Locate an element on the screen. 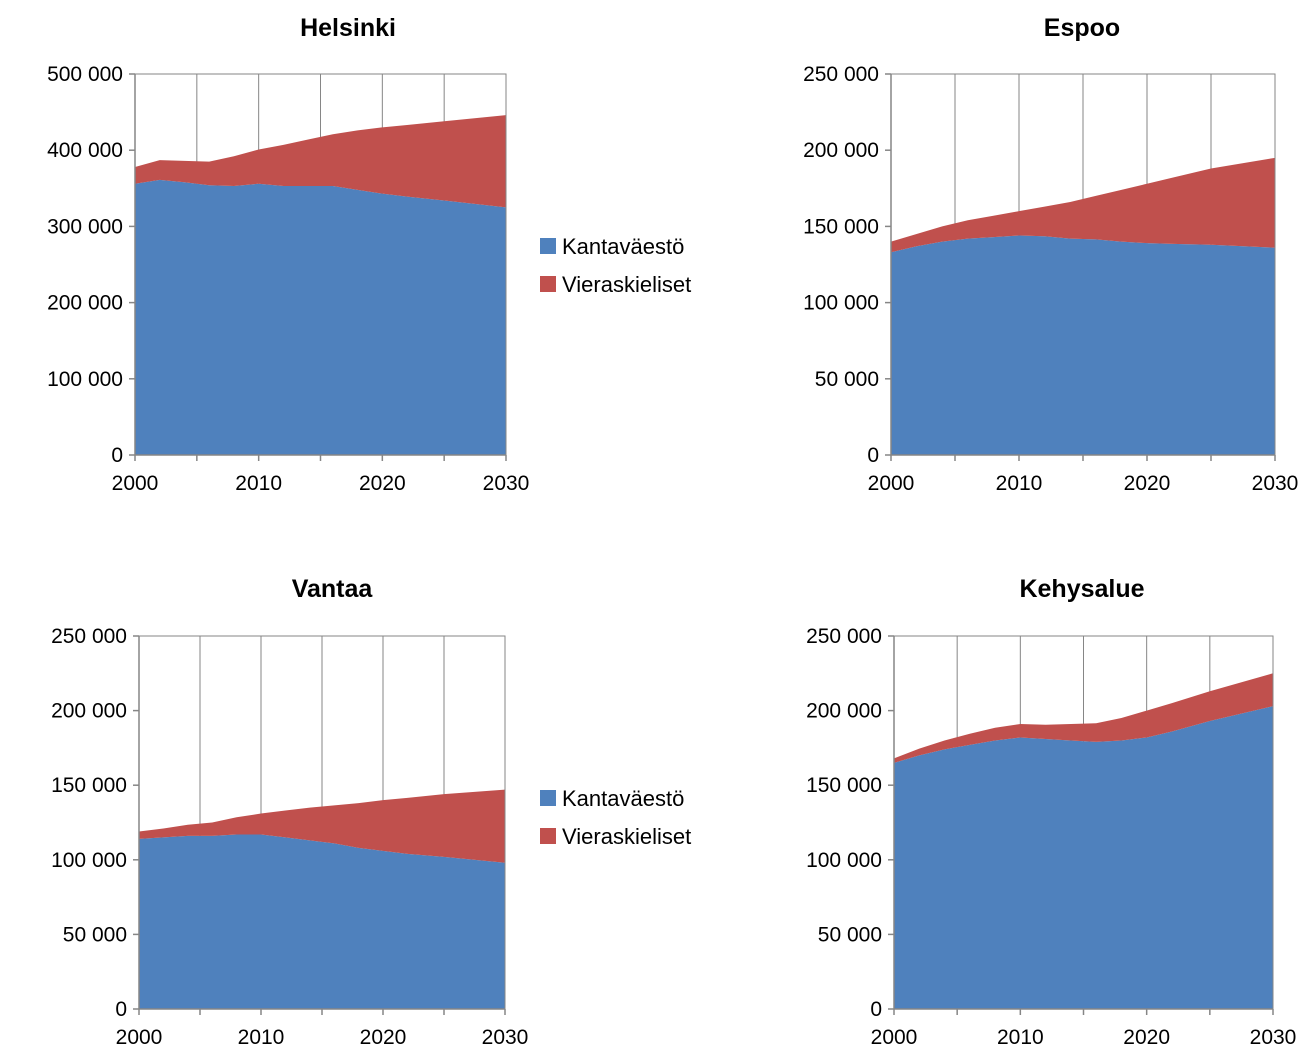 This screenshot has width=1313, height=1059. chart-title: Vantaa is located at coordinates (333, 589).